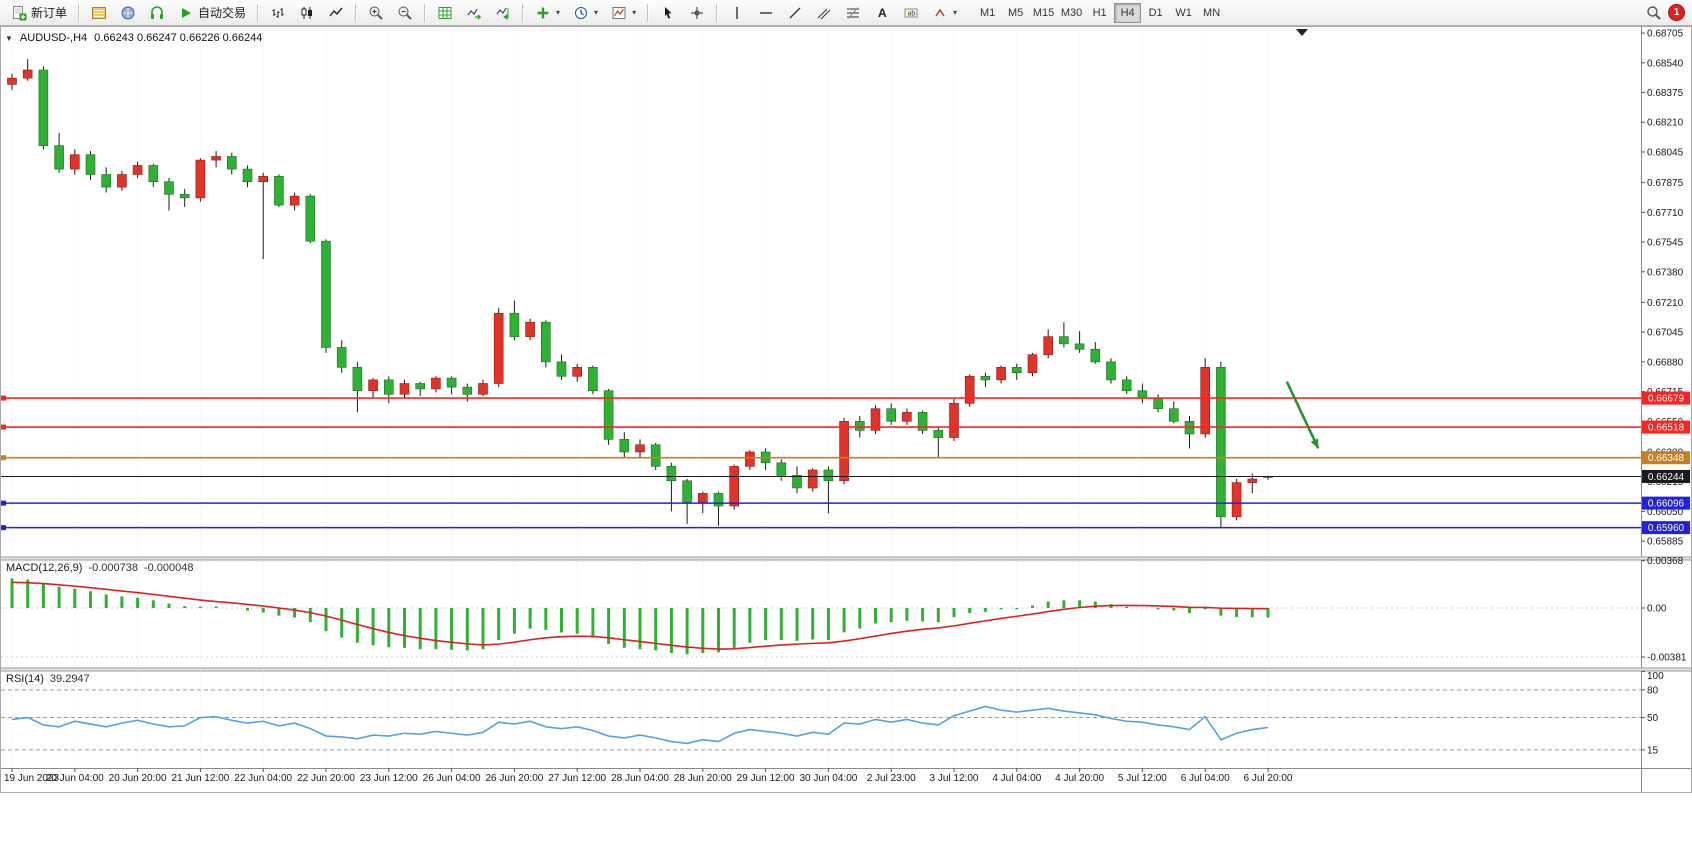 The image size is (1692, 850). I want to click on chart-shift-marker, so click(1302, 32).